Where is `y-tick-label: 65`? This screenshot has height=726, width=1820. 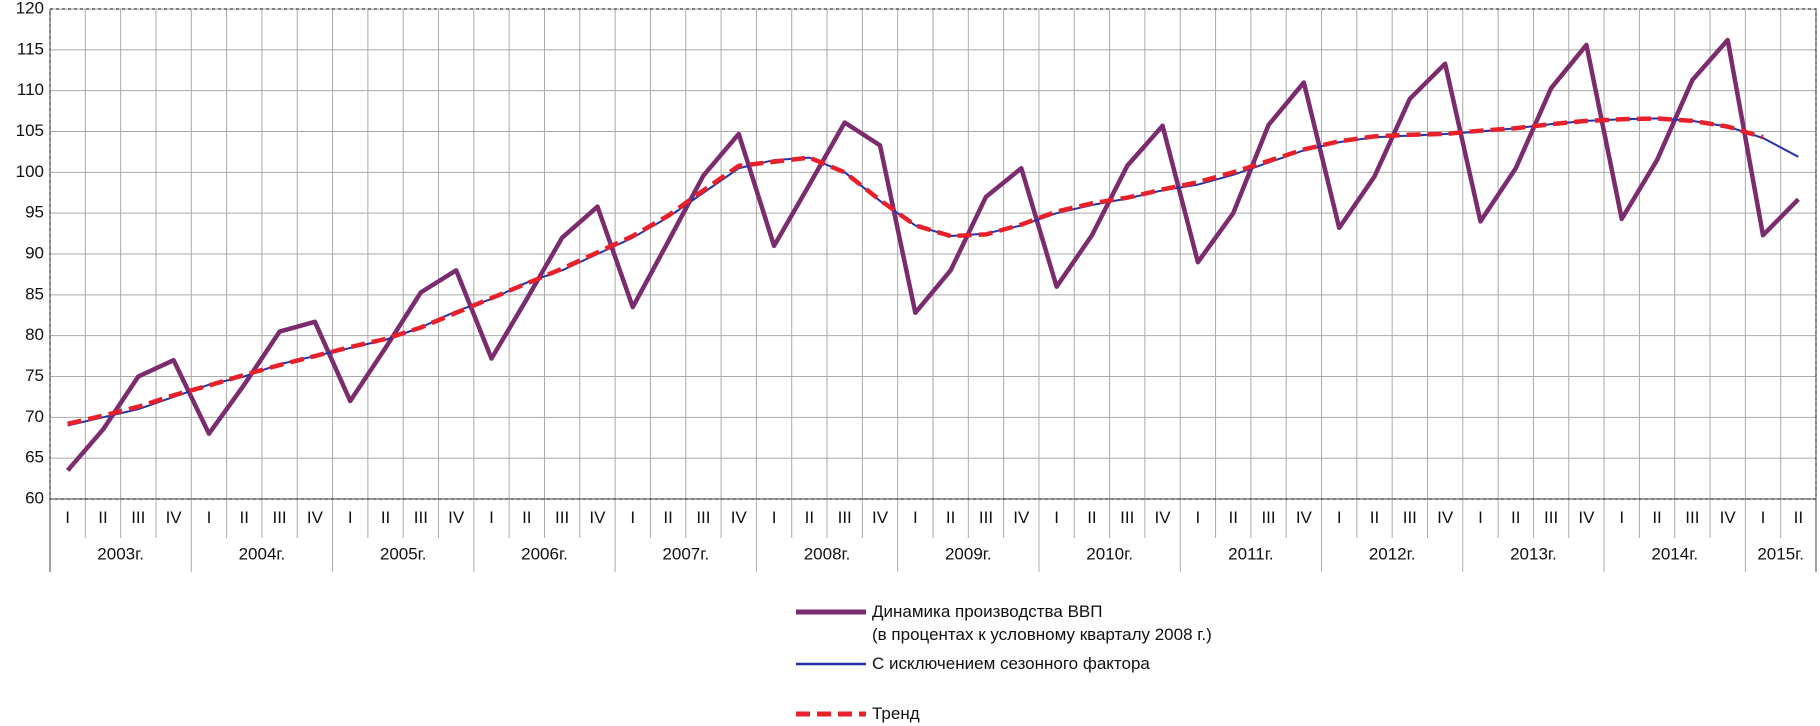
y-tick-label: 65 is located at coordinates (34, 457).